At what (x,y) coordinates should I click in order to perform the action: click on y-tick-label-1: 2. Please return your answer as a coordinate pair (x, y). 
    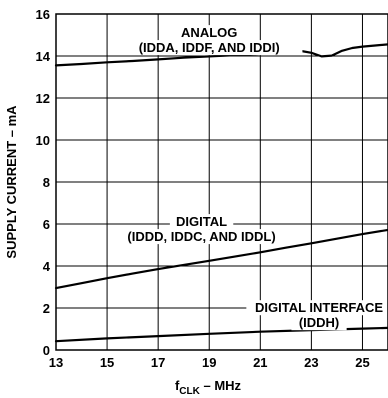
    Looking at the image, I should click on (46, 308).